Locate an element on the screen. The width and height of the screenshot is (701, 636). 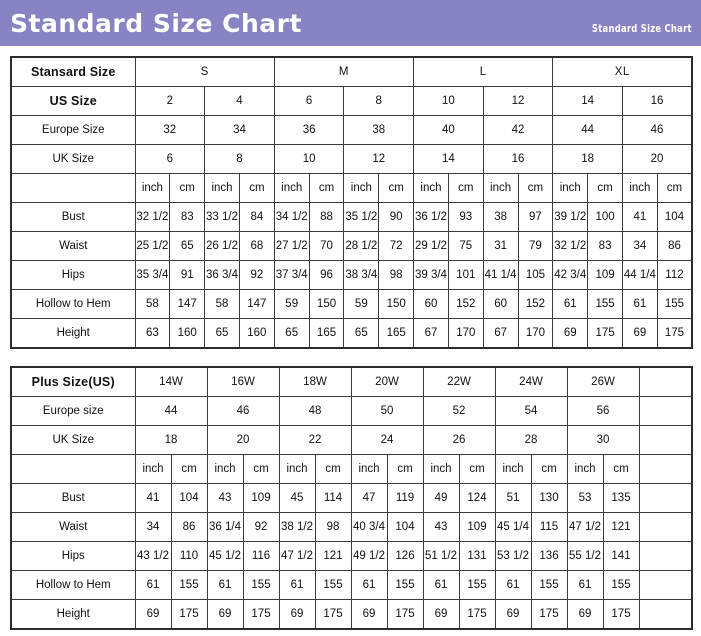
table-row-europe-size-cell: 54 is located at coordinates (531, 411).